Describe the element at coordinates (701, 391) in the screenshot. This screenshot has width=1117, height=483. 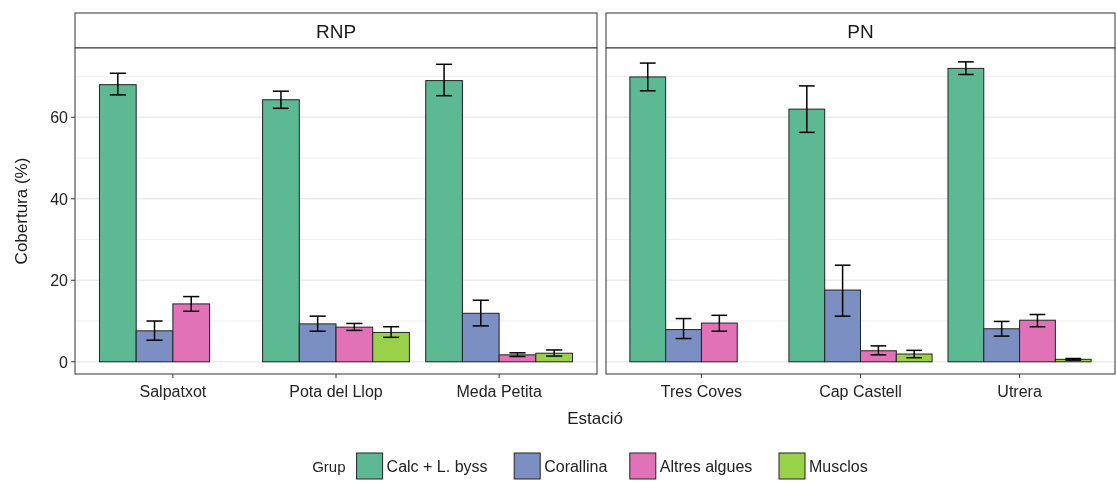
I see `x-tick-label: Tres Coves` at that location.